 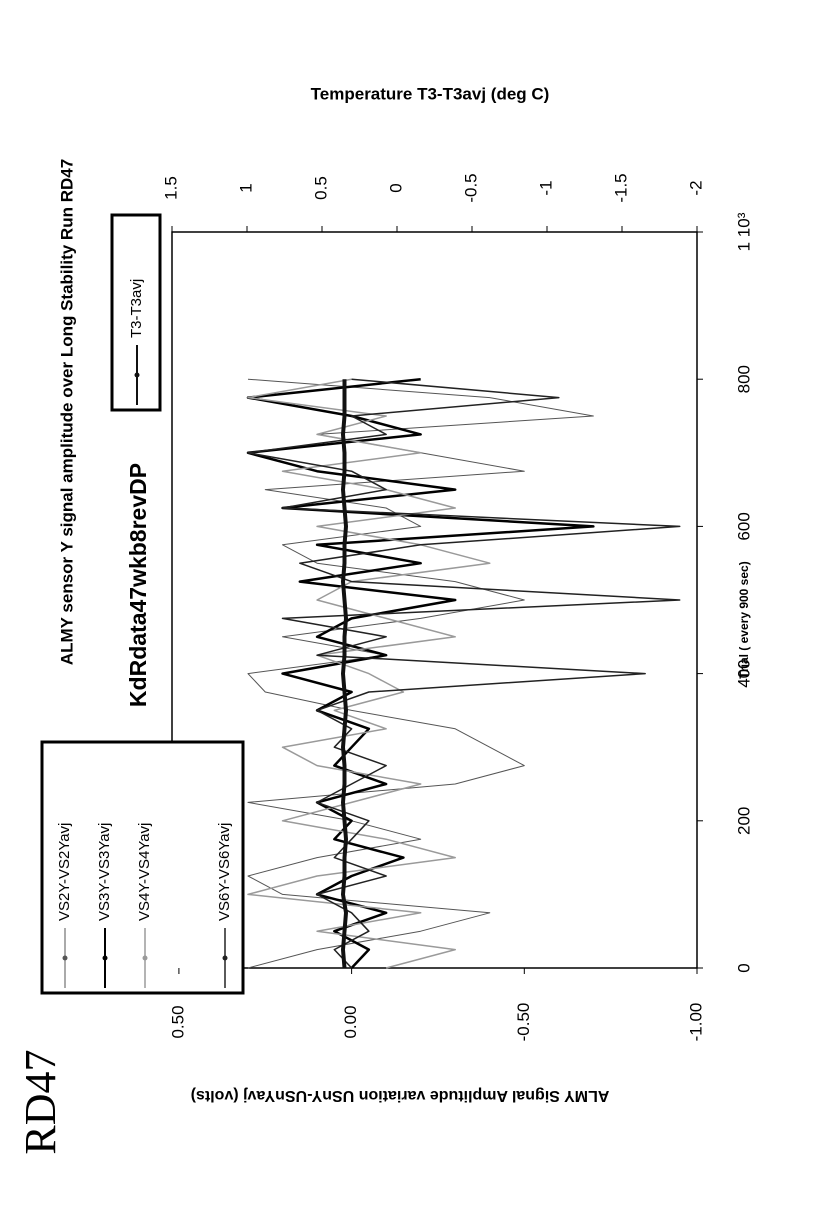 I want to click on legend-label: T3-T3avj, so click(x=136, y=308).